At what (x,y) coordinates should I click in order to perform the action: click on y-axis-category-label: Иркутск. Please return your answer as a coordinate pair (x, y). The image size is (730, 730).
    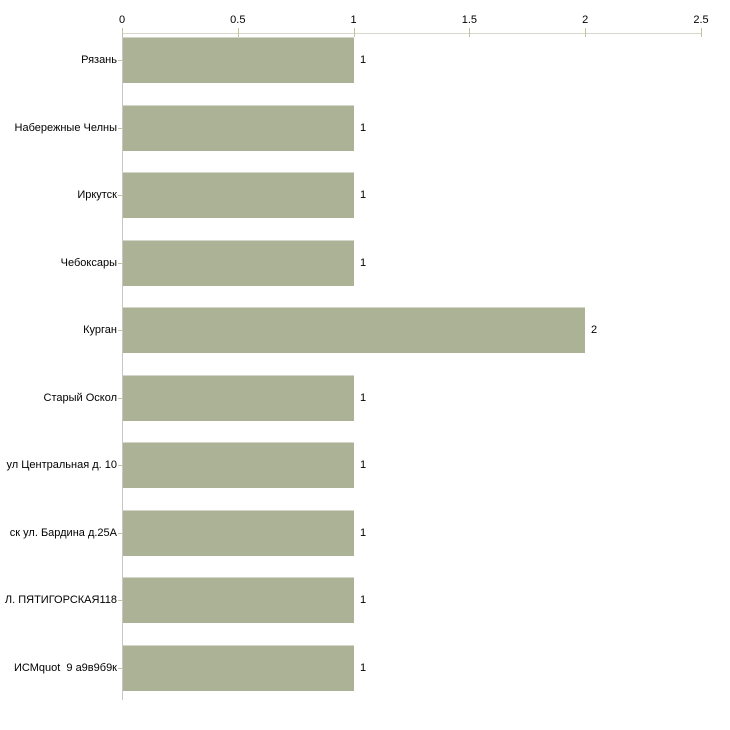
    Looking at the image, I should click on (97, 195).